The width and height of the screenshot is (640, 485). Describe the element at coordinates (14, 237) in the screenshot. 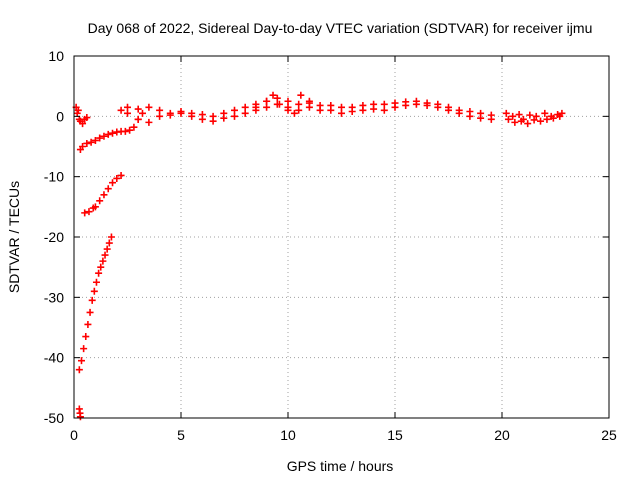

I see `y-axis-label: SDTVAR / TECUs` at that location.